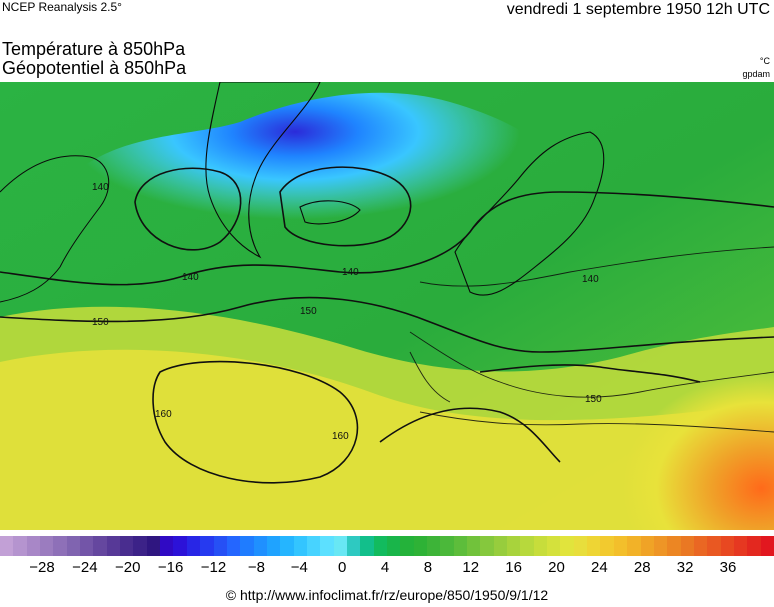 The image size is (774, 607). What do you see at coordinates (350, 272) in the screenshot?
I see `contour-label-3: 140` at bounding box center [350, 272].